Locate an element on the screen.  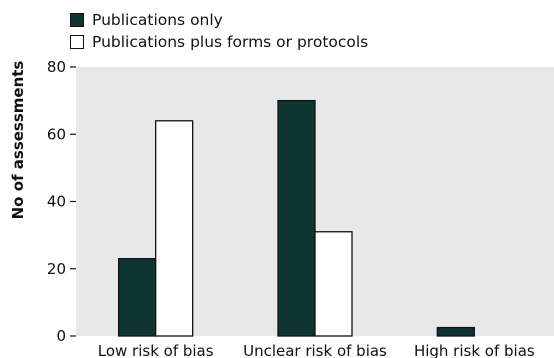
legend-label: Publications only is located at coordinates (157, 20).